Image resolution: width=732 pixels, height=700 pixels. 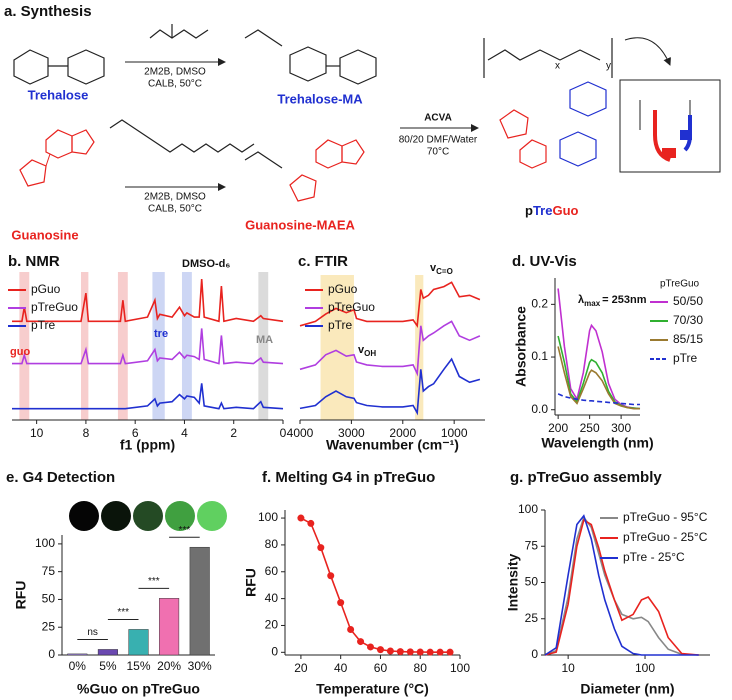 I want to click on panel-title: b. NMR, so click(x=34, y=261).